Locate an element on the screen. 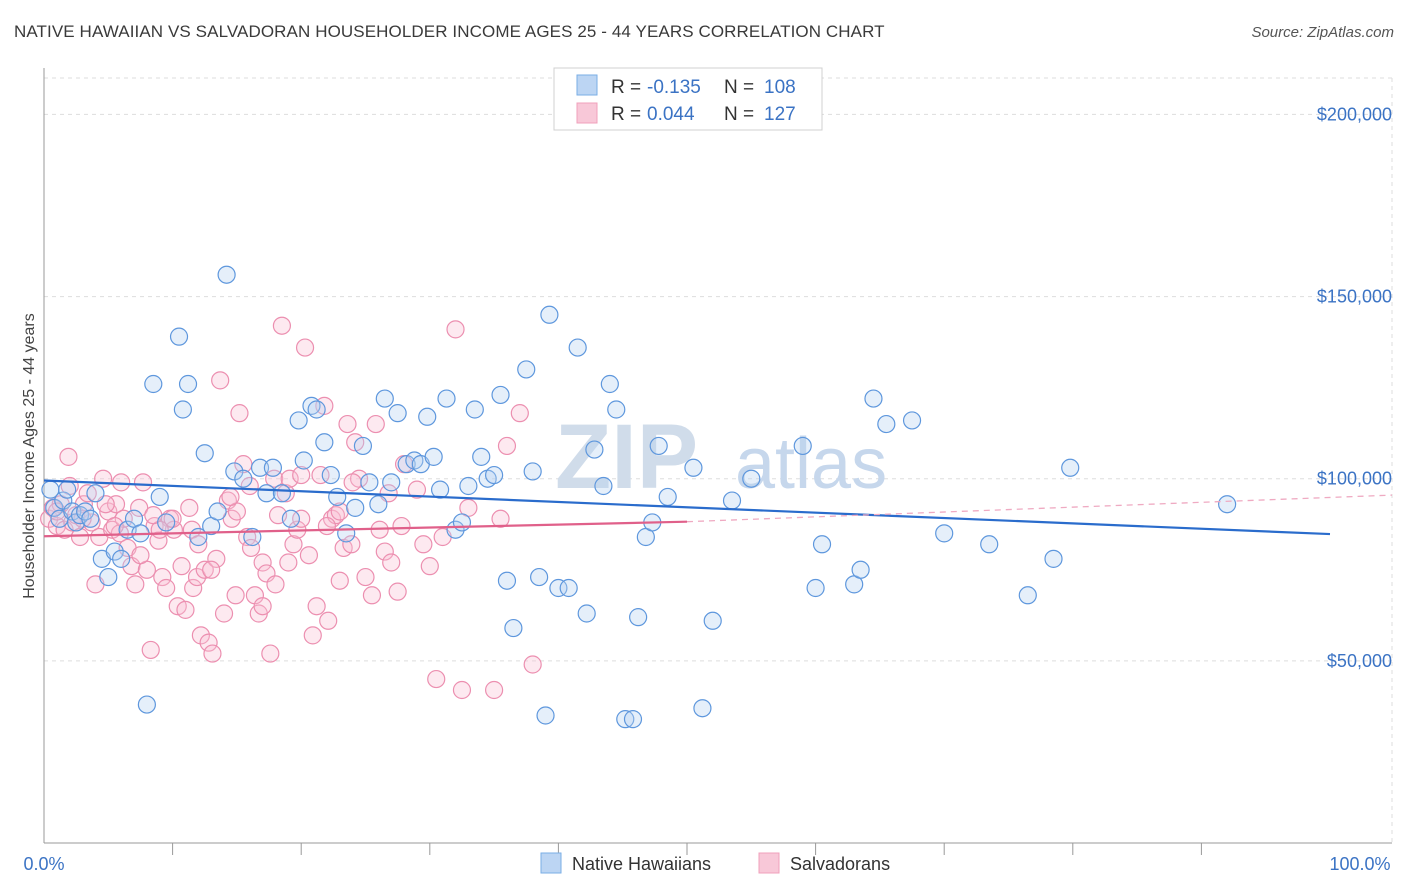 The height and width of the screenshot is (892, 1406). legend-n-value-1: 108 is located at coordinates (780, 87).